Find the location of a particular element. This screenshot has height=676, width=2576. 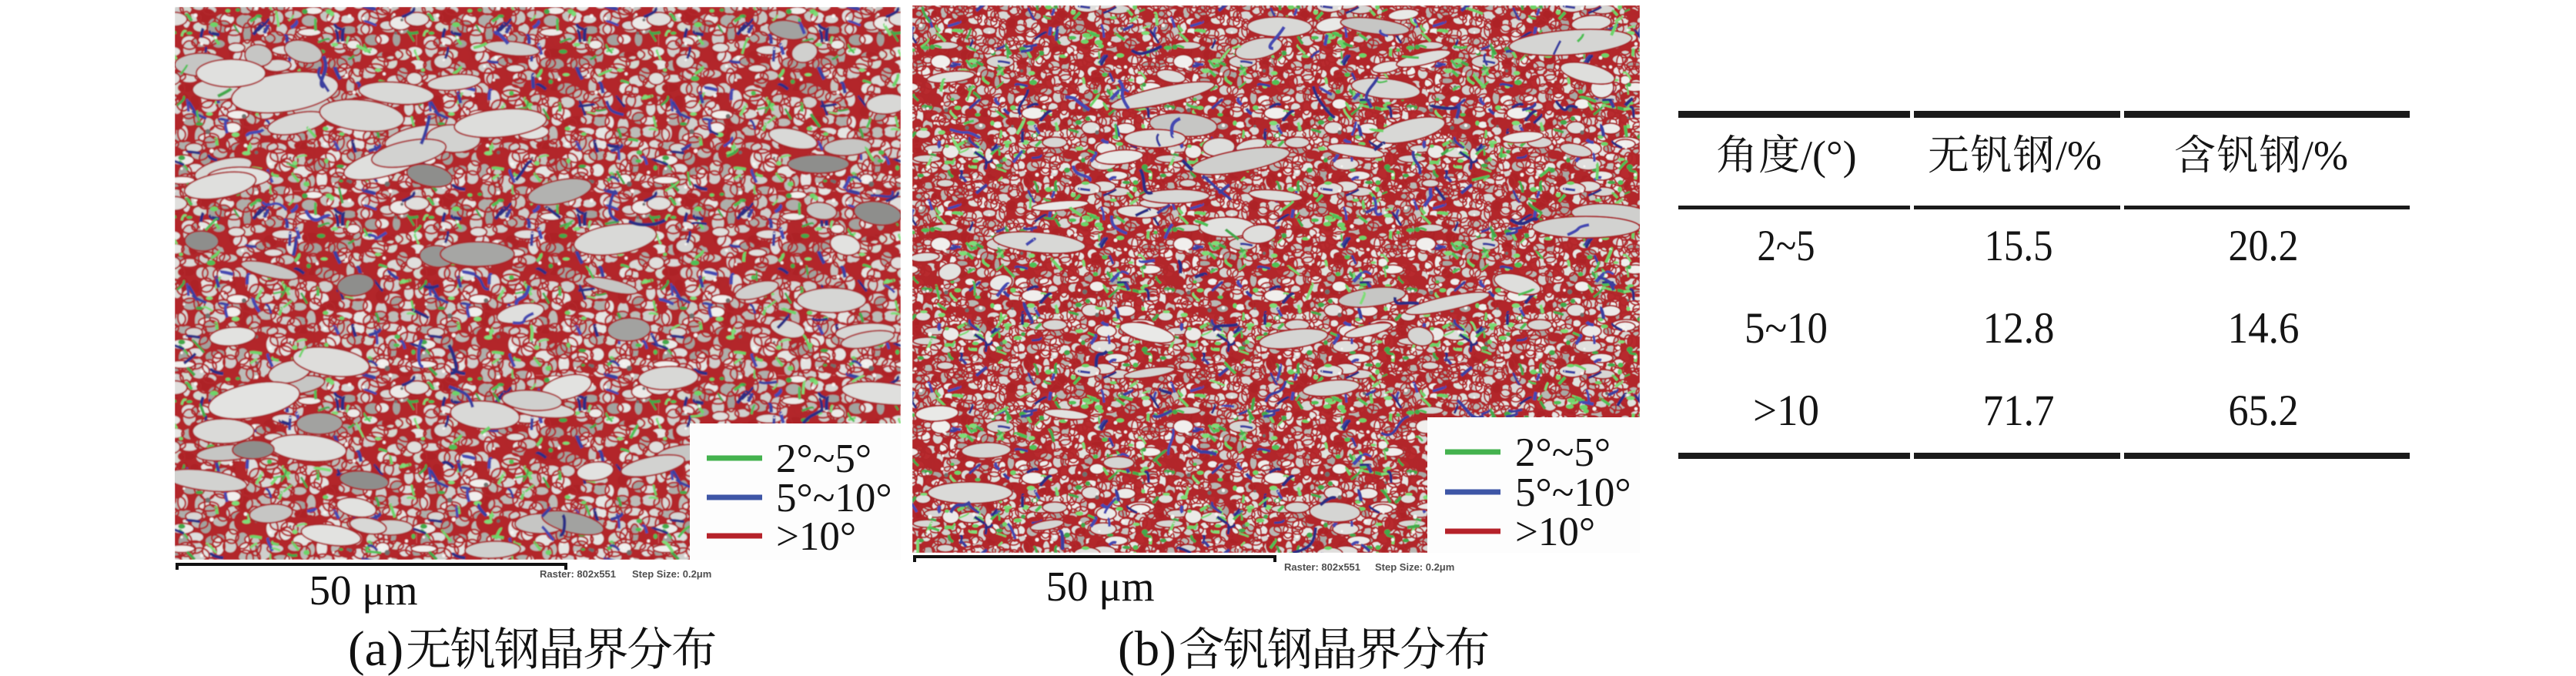

svg-text: 20.2 is located at coordinates (2264, 246).